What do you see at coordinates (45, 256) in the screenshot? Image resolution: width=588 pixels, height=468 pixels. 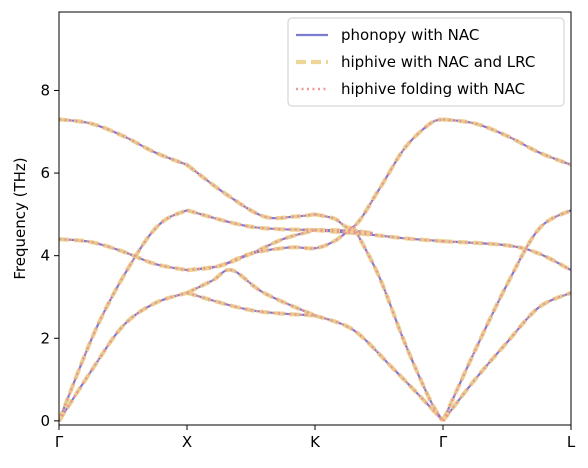 I see `y-tick-label: 4` at bounding box center [45, 256].